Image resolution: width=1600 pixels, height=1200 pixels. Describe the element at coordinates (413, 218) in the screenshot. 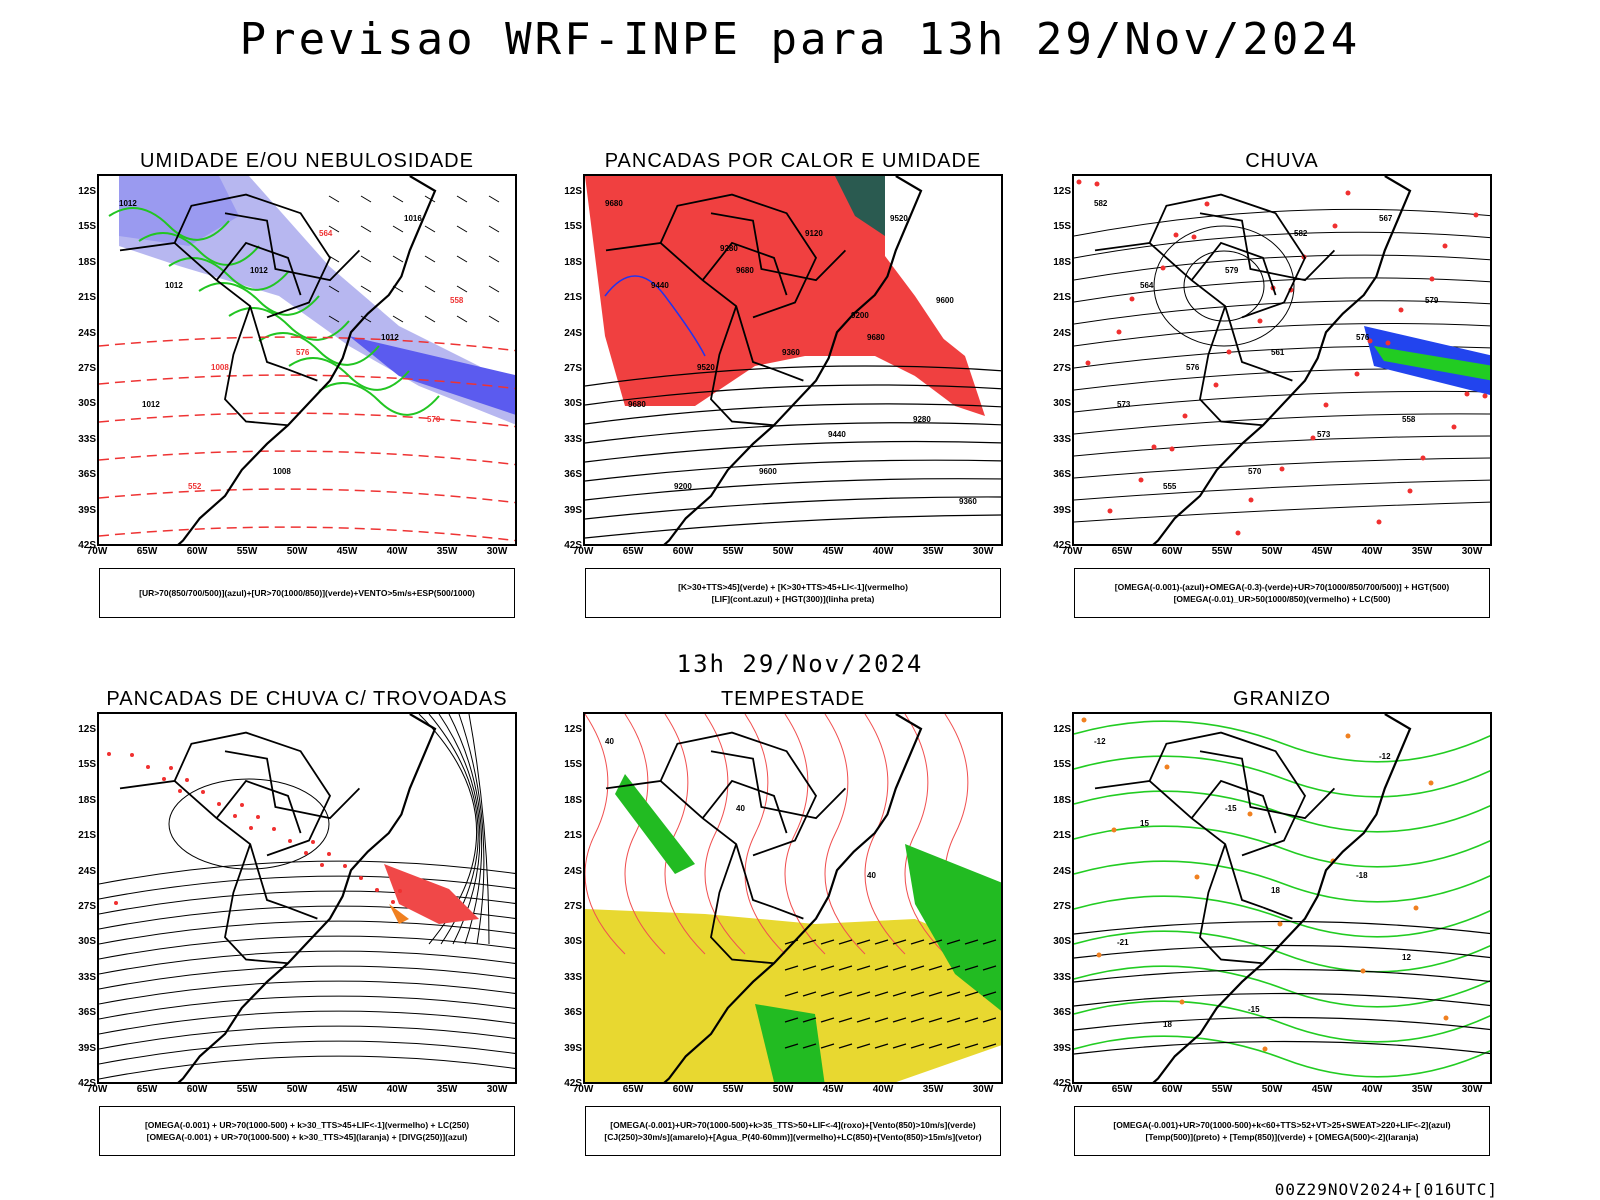

I see `contour-label: 1016` at that location.